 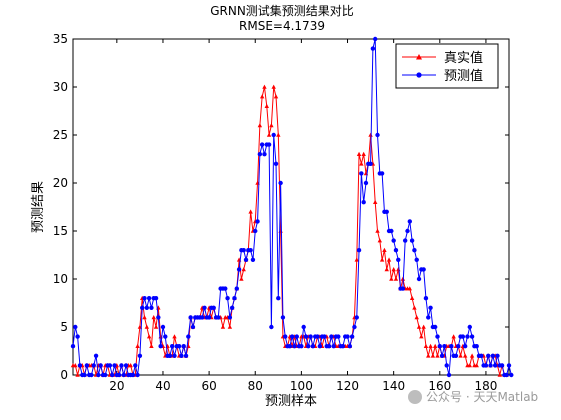 What do you see at coordinates (60, 231) in the screenshot?
I see `y-tick-label: 15` at bounding box center [60, 231].